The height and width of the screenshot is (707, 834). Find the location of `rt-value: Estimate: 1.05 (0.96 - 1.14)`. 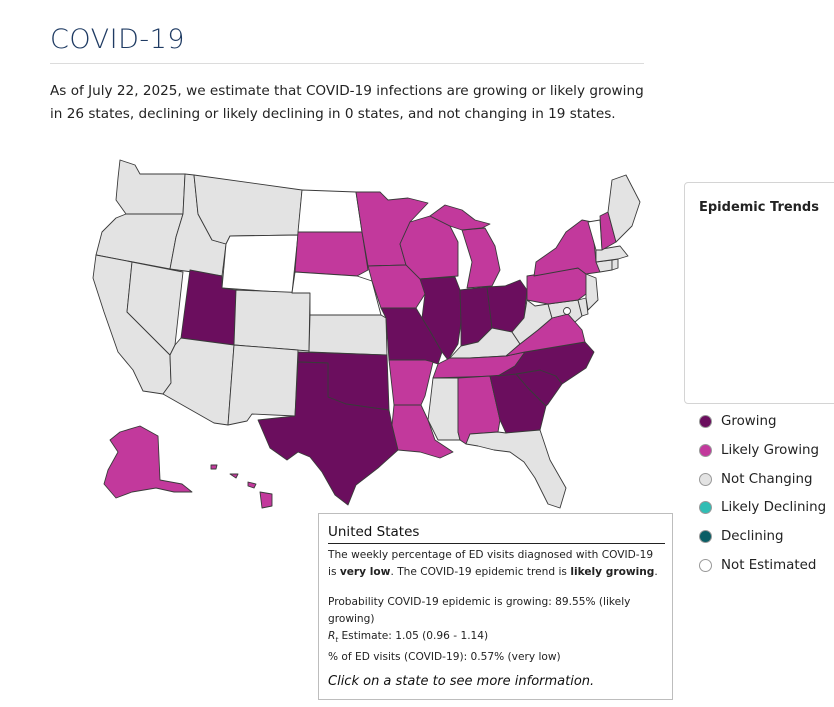

rt-value: Estimate: 1.05 (0.96 - 1.14) is located at coordinates (413, 636).